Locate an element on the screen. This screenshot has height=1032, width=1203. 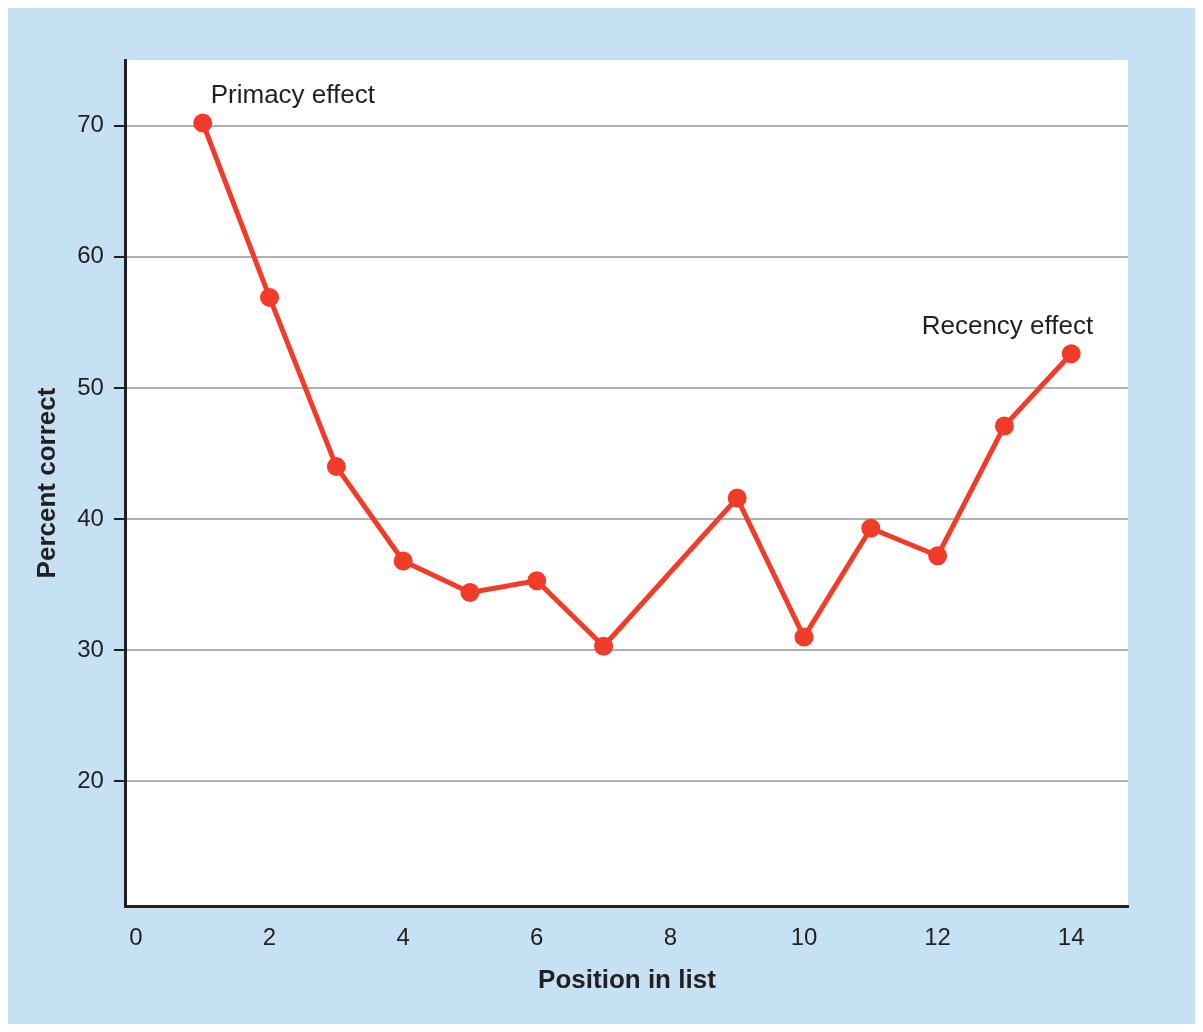
y-tick-label: 30 is located at coordinates (90, 648).